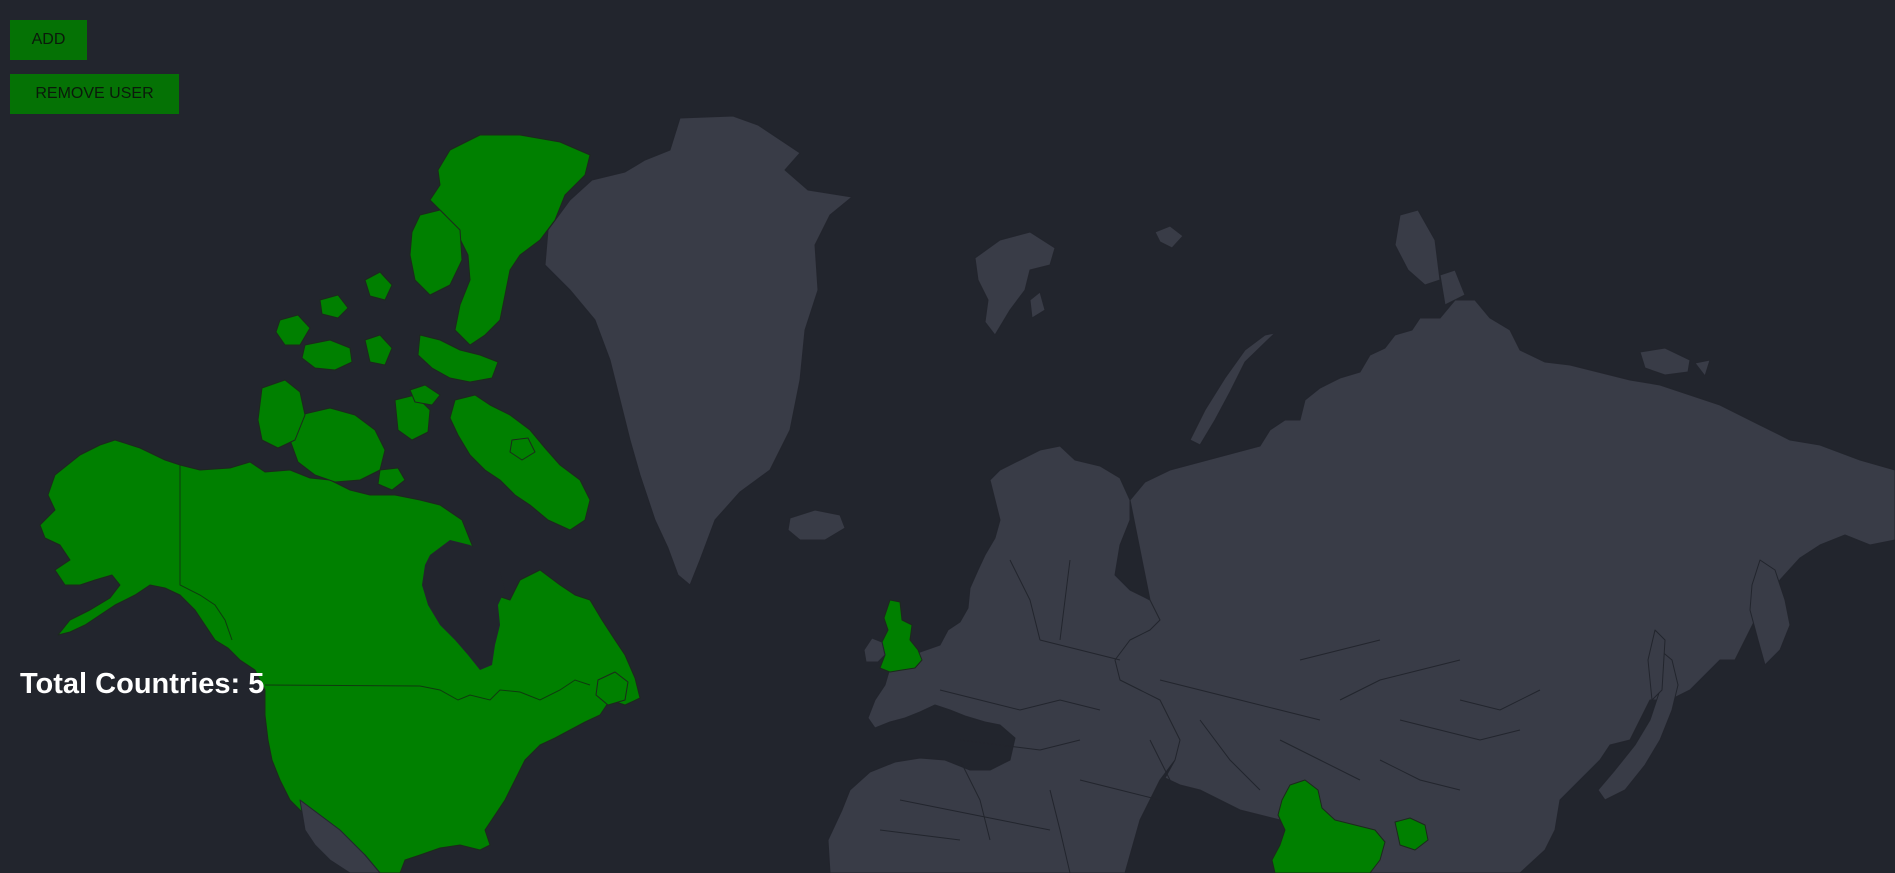 Image resolution: width=1895 pixels, height=873 pixels. Describe the element at coordinates (425, 395) in the screenshot. I see `island-c` at that location.